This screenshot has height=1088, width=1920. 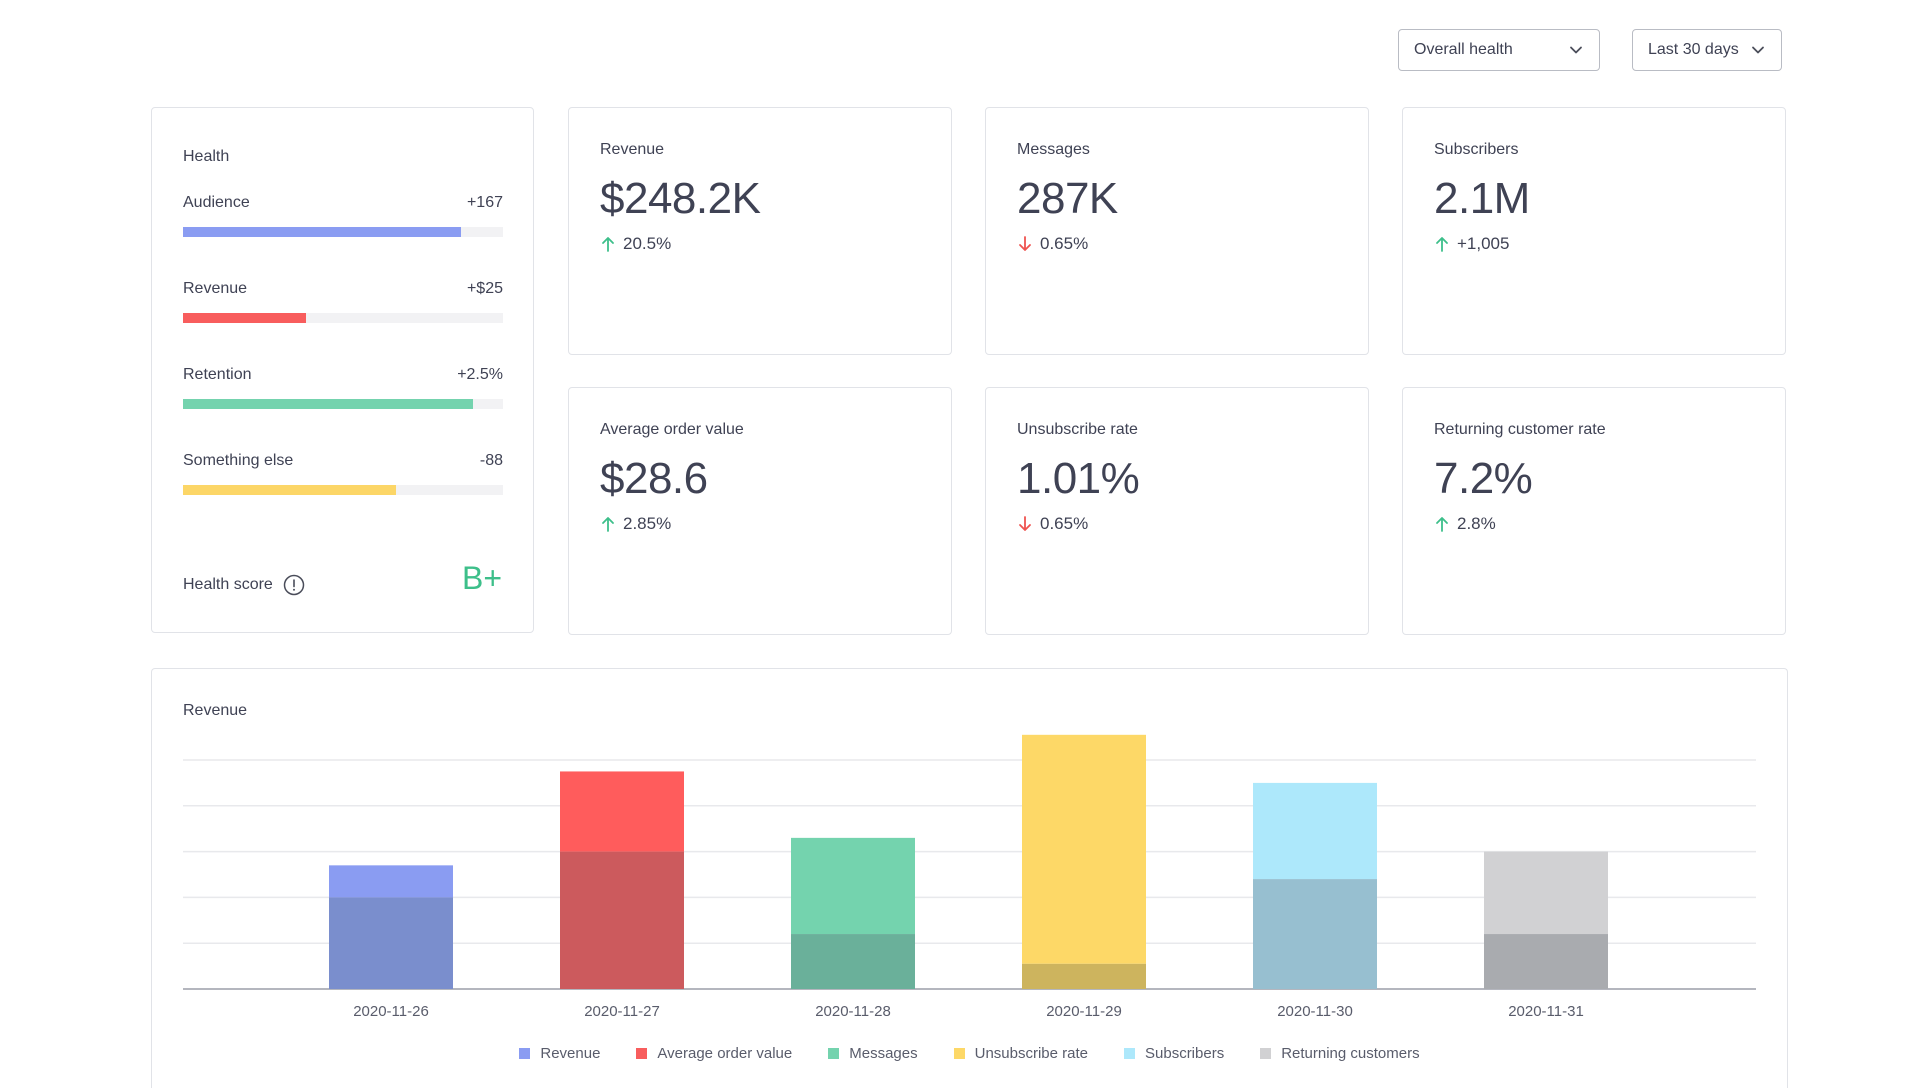 I want to click on metric-value: $28.6, so click(x=654, y=478).